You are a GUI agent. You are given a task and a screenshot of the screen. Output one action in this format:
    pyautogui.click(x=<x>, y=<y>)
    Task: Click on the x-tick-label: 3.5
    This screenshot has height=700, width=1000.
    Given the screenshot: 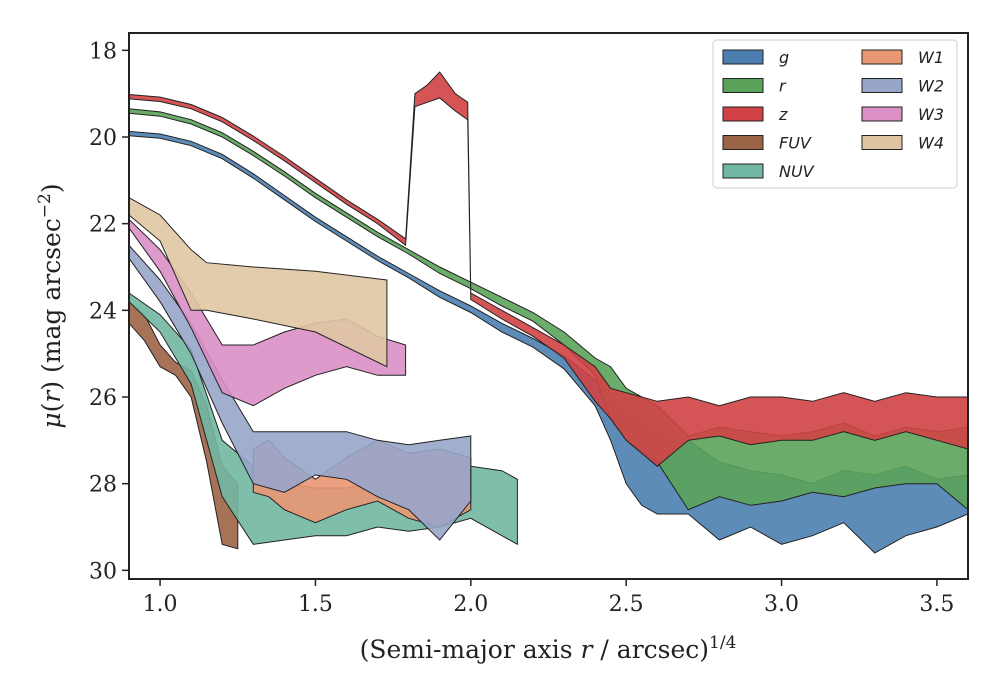 What is the action you would take?
    pyautogui.click(x=936, y=604)
    